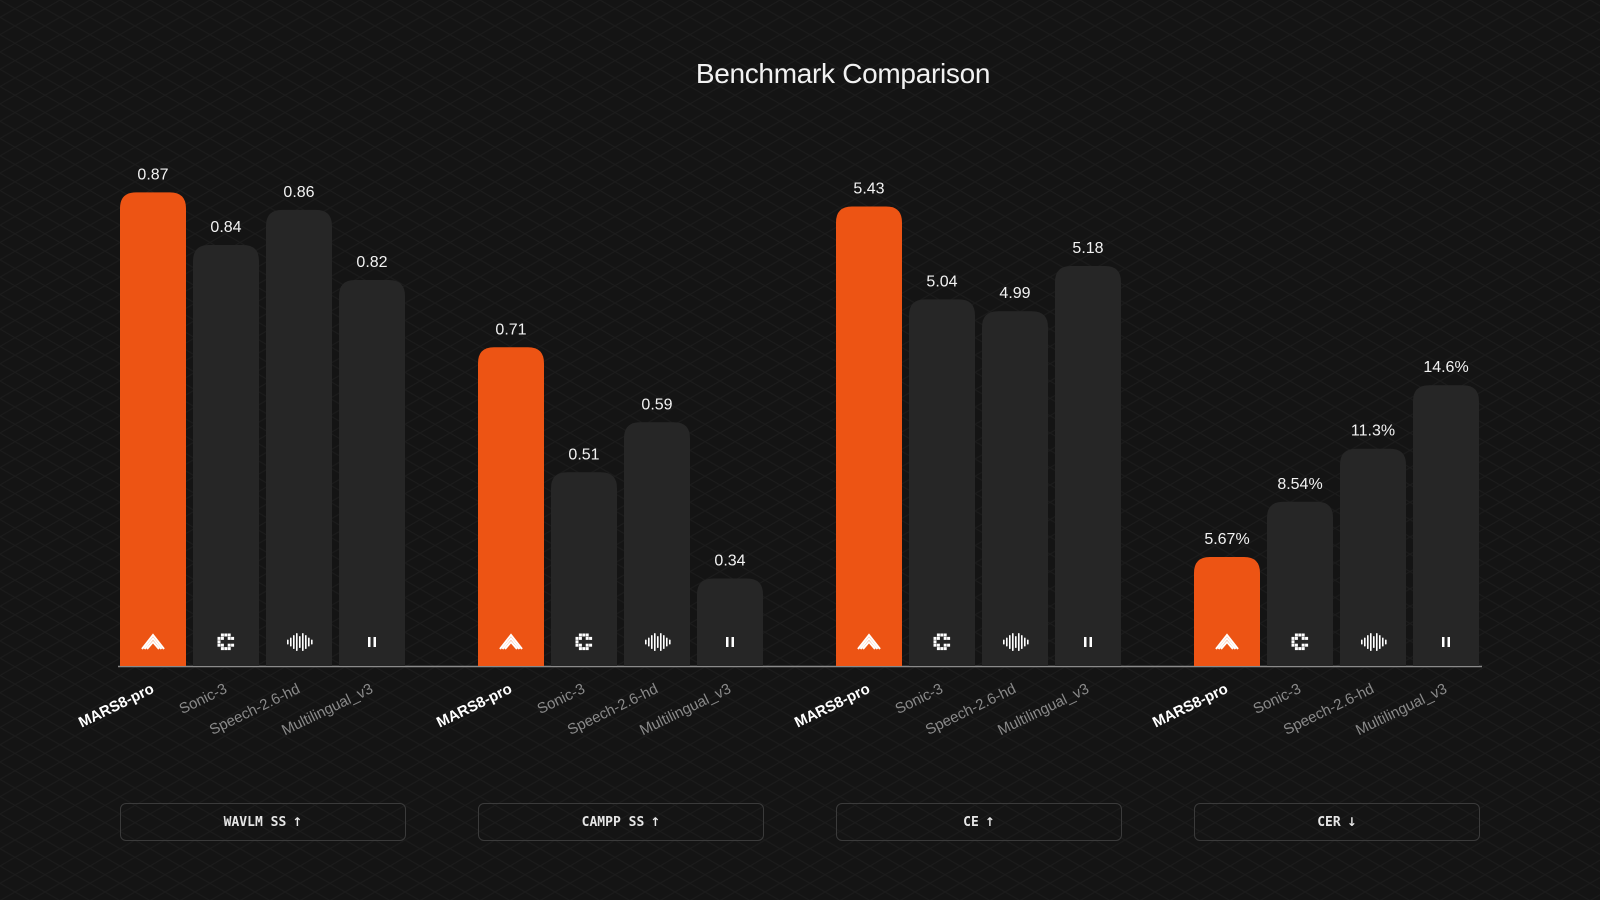 The image size is (1600, 900). I want to click on data-label: 8.54%, so click(1299, 484).